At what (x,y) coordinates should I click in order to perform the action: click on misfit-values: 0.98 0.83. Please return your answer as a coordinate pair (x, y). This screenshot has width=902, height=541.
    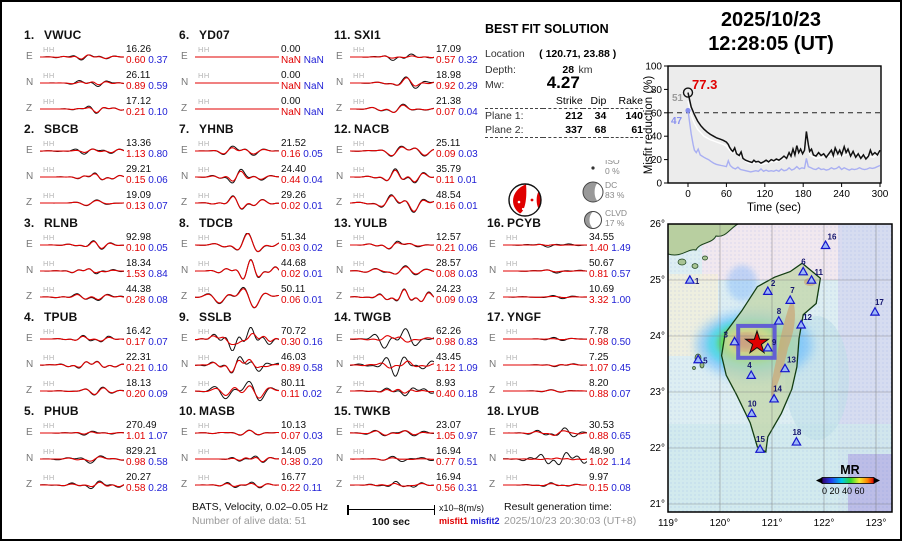
    Looking at the image, I should click on (460, 342).